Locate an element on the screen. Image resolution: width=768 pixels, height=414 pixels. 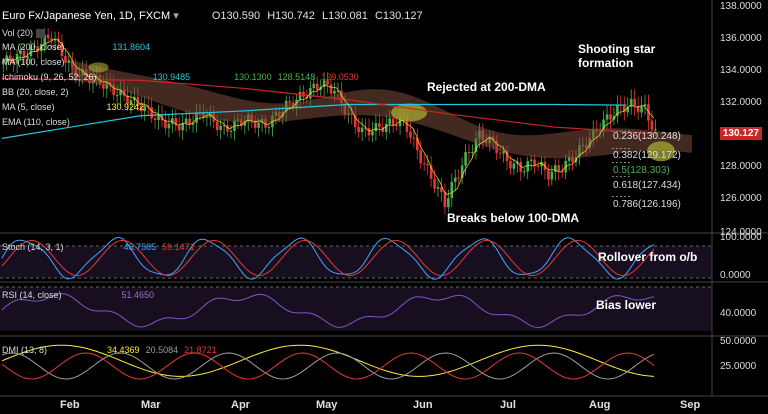
indicator-value: 51.4650 is located at coordinates (138, 295).